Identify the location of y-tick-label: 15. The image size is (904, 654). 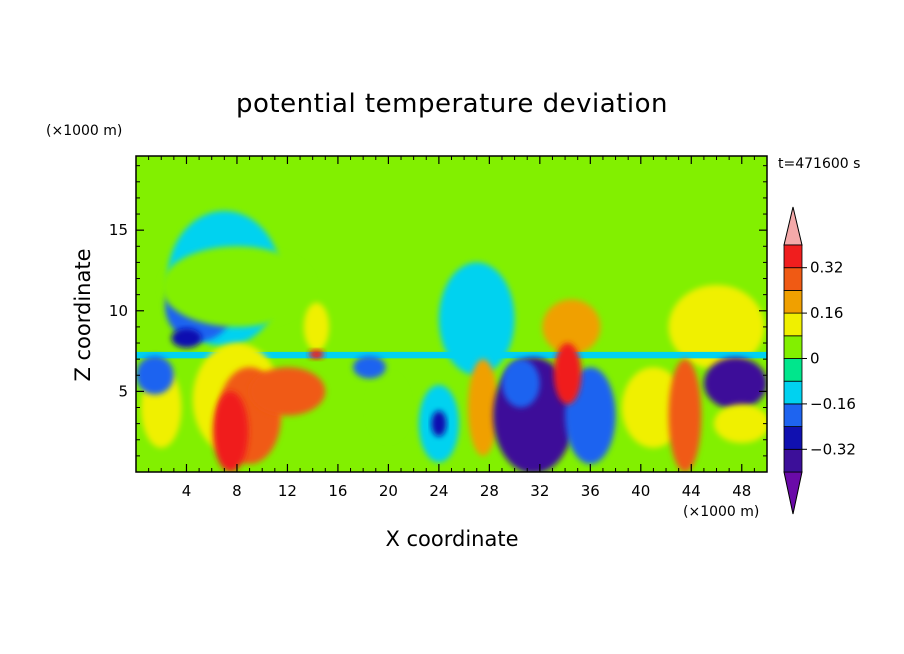
(118, 230).